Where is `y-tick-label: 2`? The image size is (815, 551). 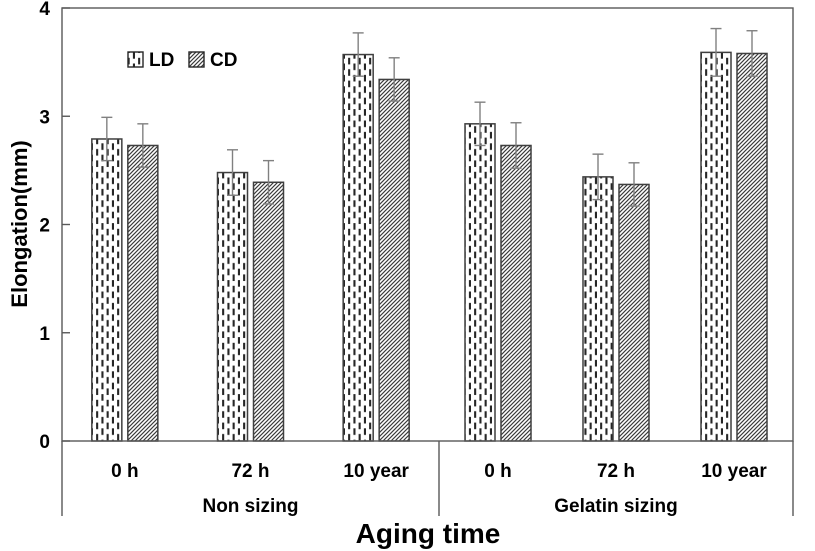 y-tick-label: 2 is located at coordinates (44, 226).